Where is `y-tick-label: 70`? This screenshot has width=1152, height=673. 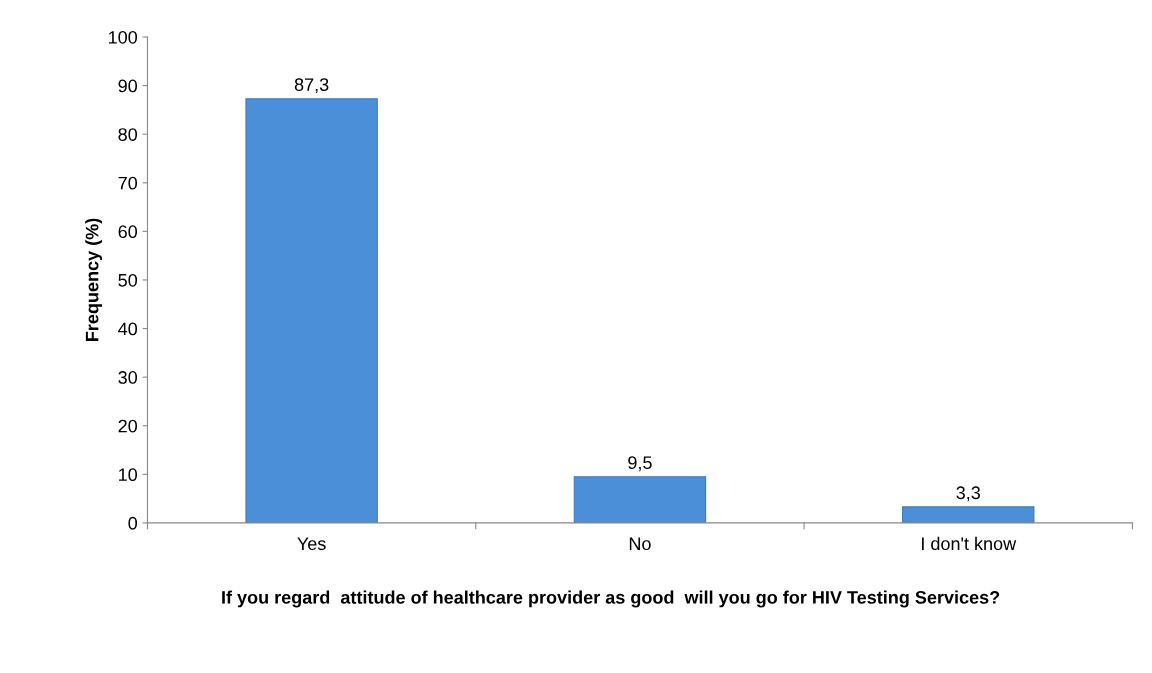
y-tick-label: 70 is located at coordinates (128, 183).